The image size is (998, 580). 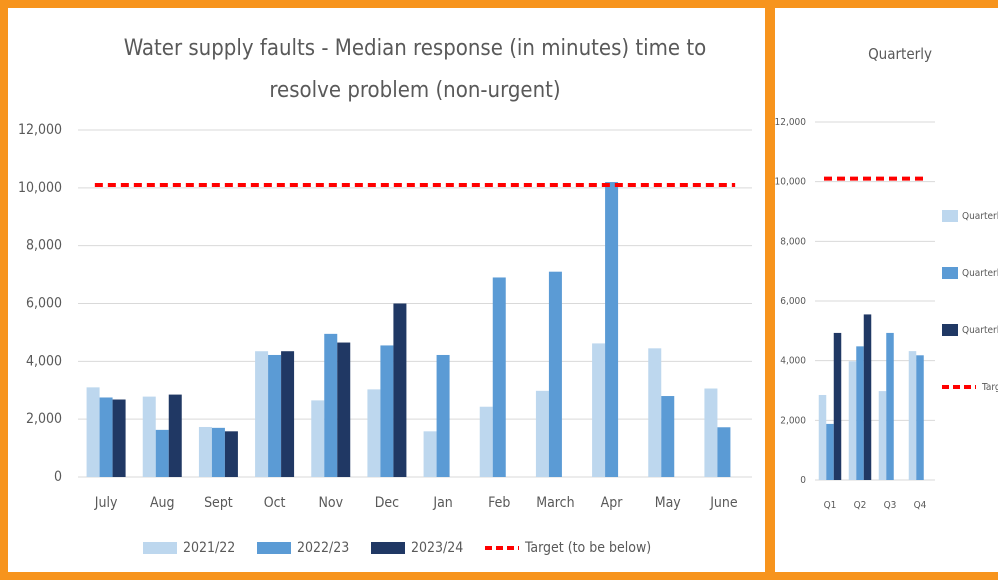 I want to click on x-tick-label: Oct, so click(x=275, y=503).